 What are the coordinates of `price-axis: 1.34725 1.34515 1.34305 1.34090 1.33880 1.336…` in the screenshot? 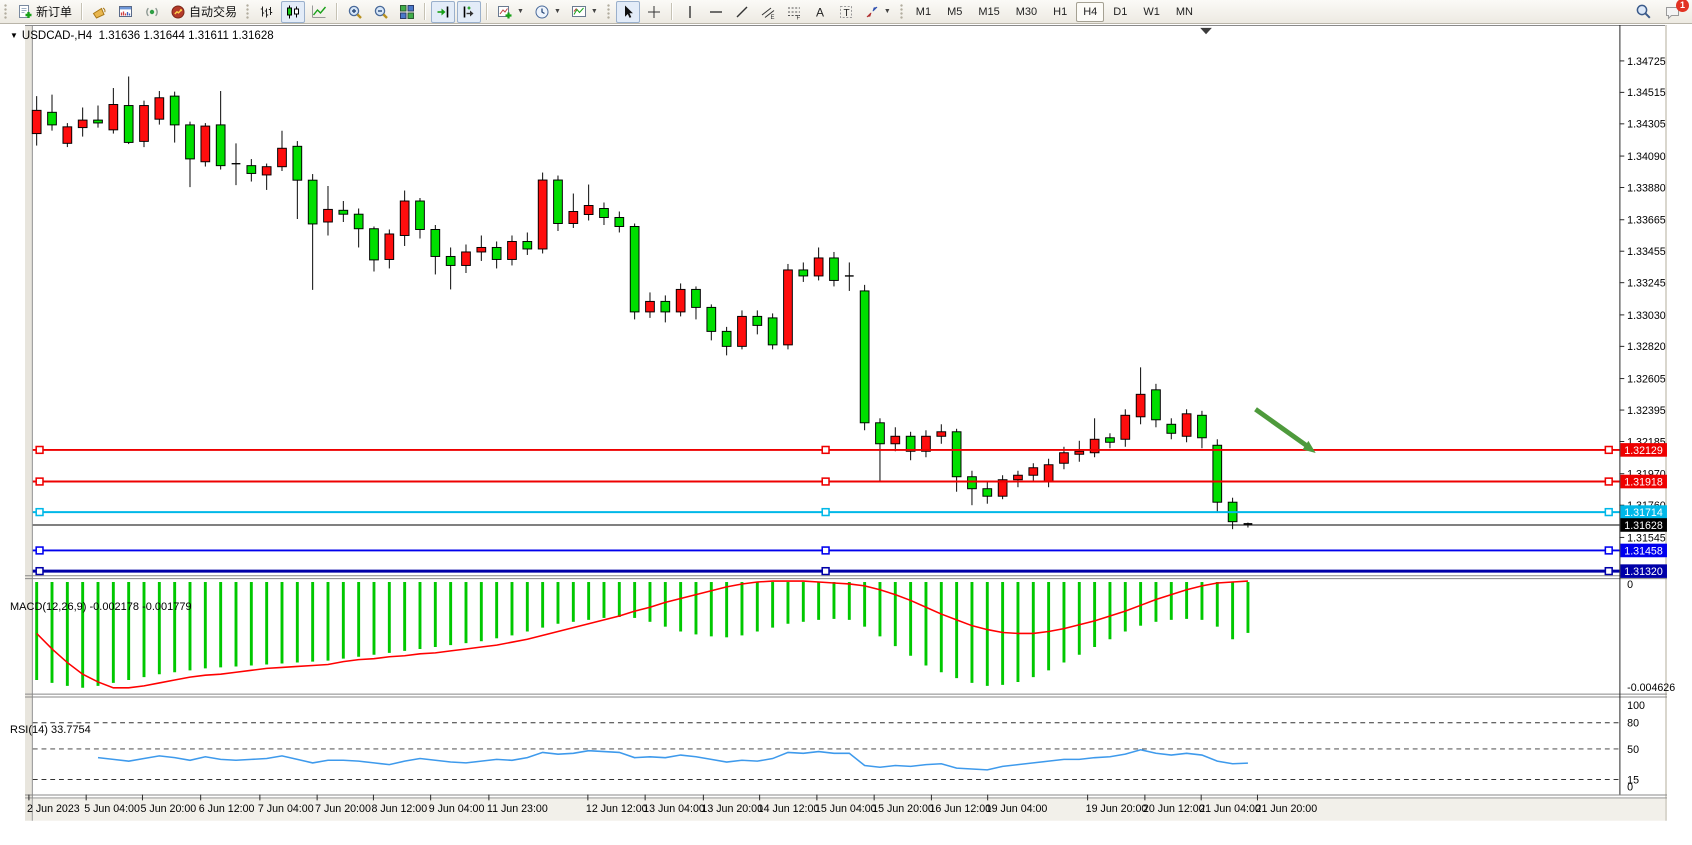 It's located at (1643, 317).